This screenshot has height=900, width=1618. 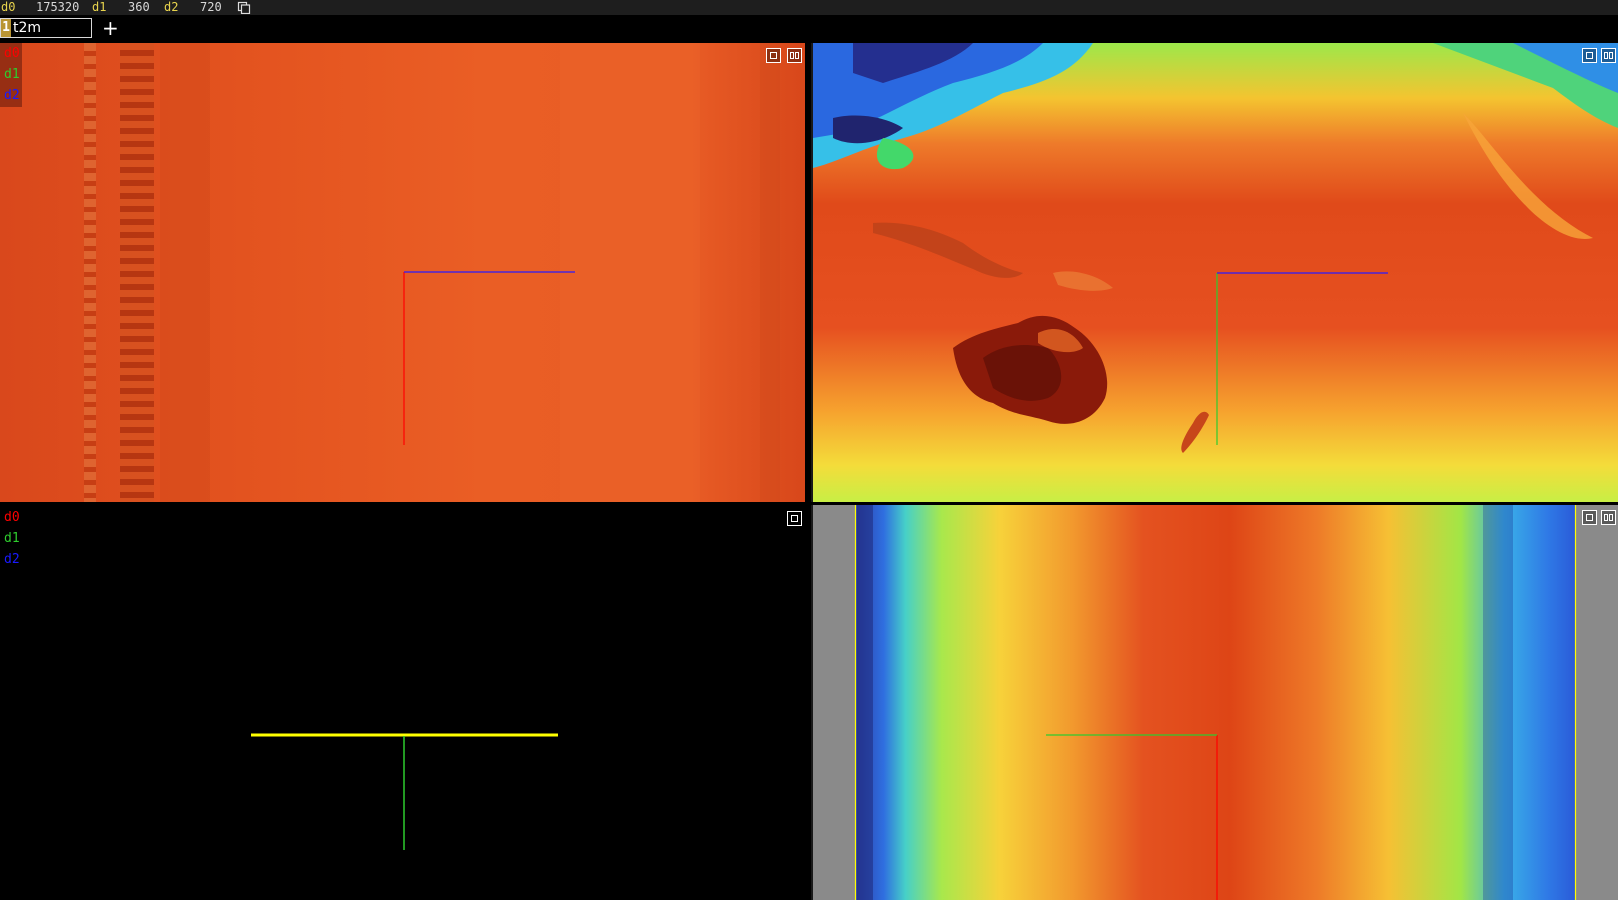 I want to click on dim-d2-name: d2, so click(x=171, y=7).